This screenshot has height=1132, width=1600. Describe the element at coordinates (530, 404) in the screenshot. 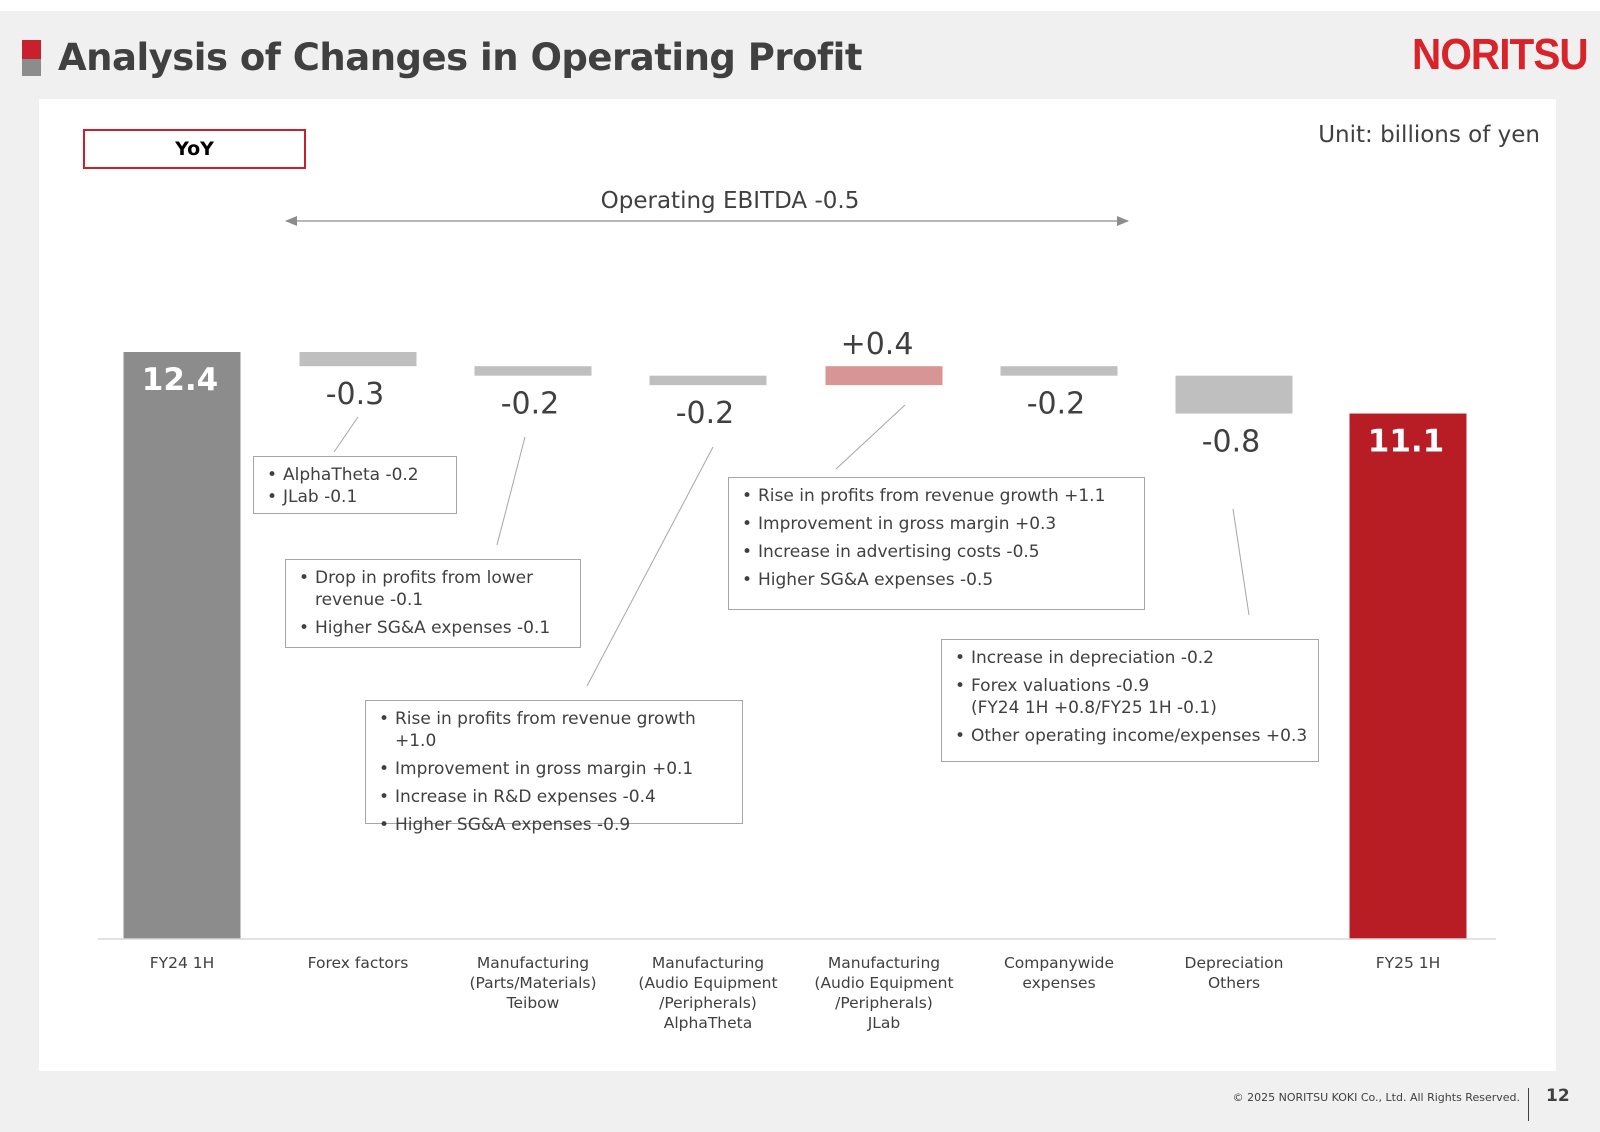

I see `value-label-2: -0.2` at that location.